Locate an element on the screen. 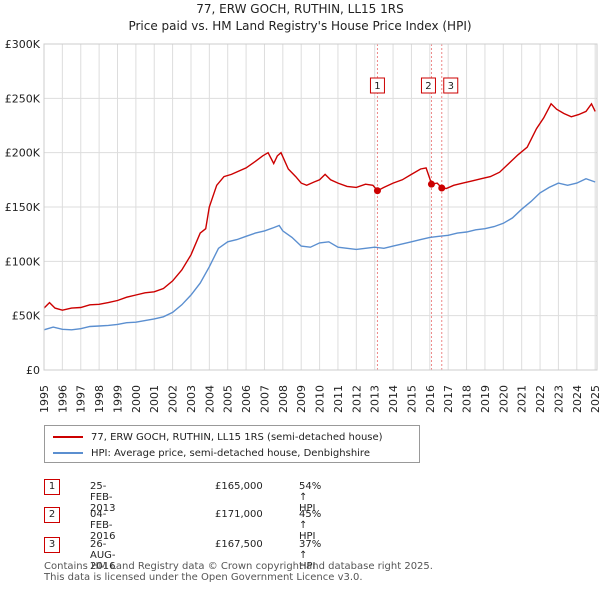 Image resolution: width=600 pixels, height=590 pixels. transaction-badge-label: 1 is located at coordinates (377, 86).